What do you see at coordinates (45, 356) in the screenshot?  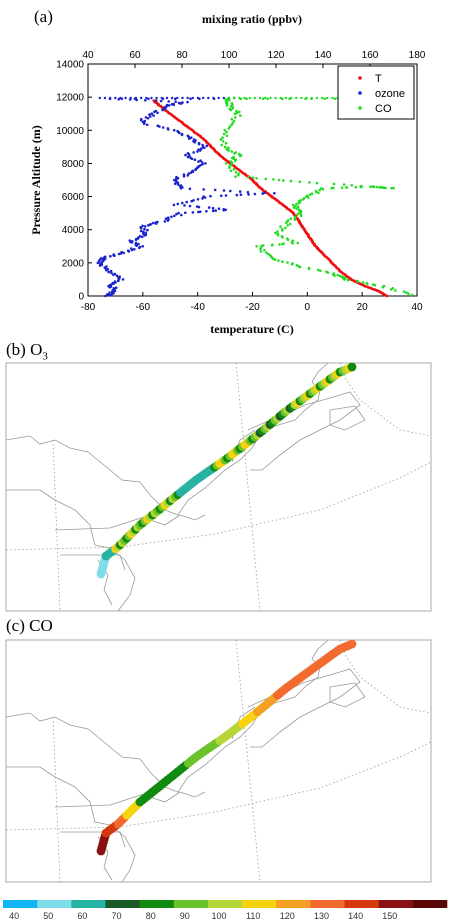 I see `panel-b-subscript: 3` at bounding box center [45, 356].